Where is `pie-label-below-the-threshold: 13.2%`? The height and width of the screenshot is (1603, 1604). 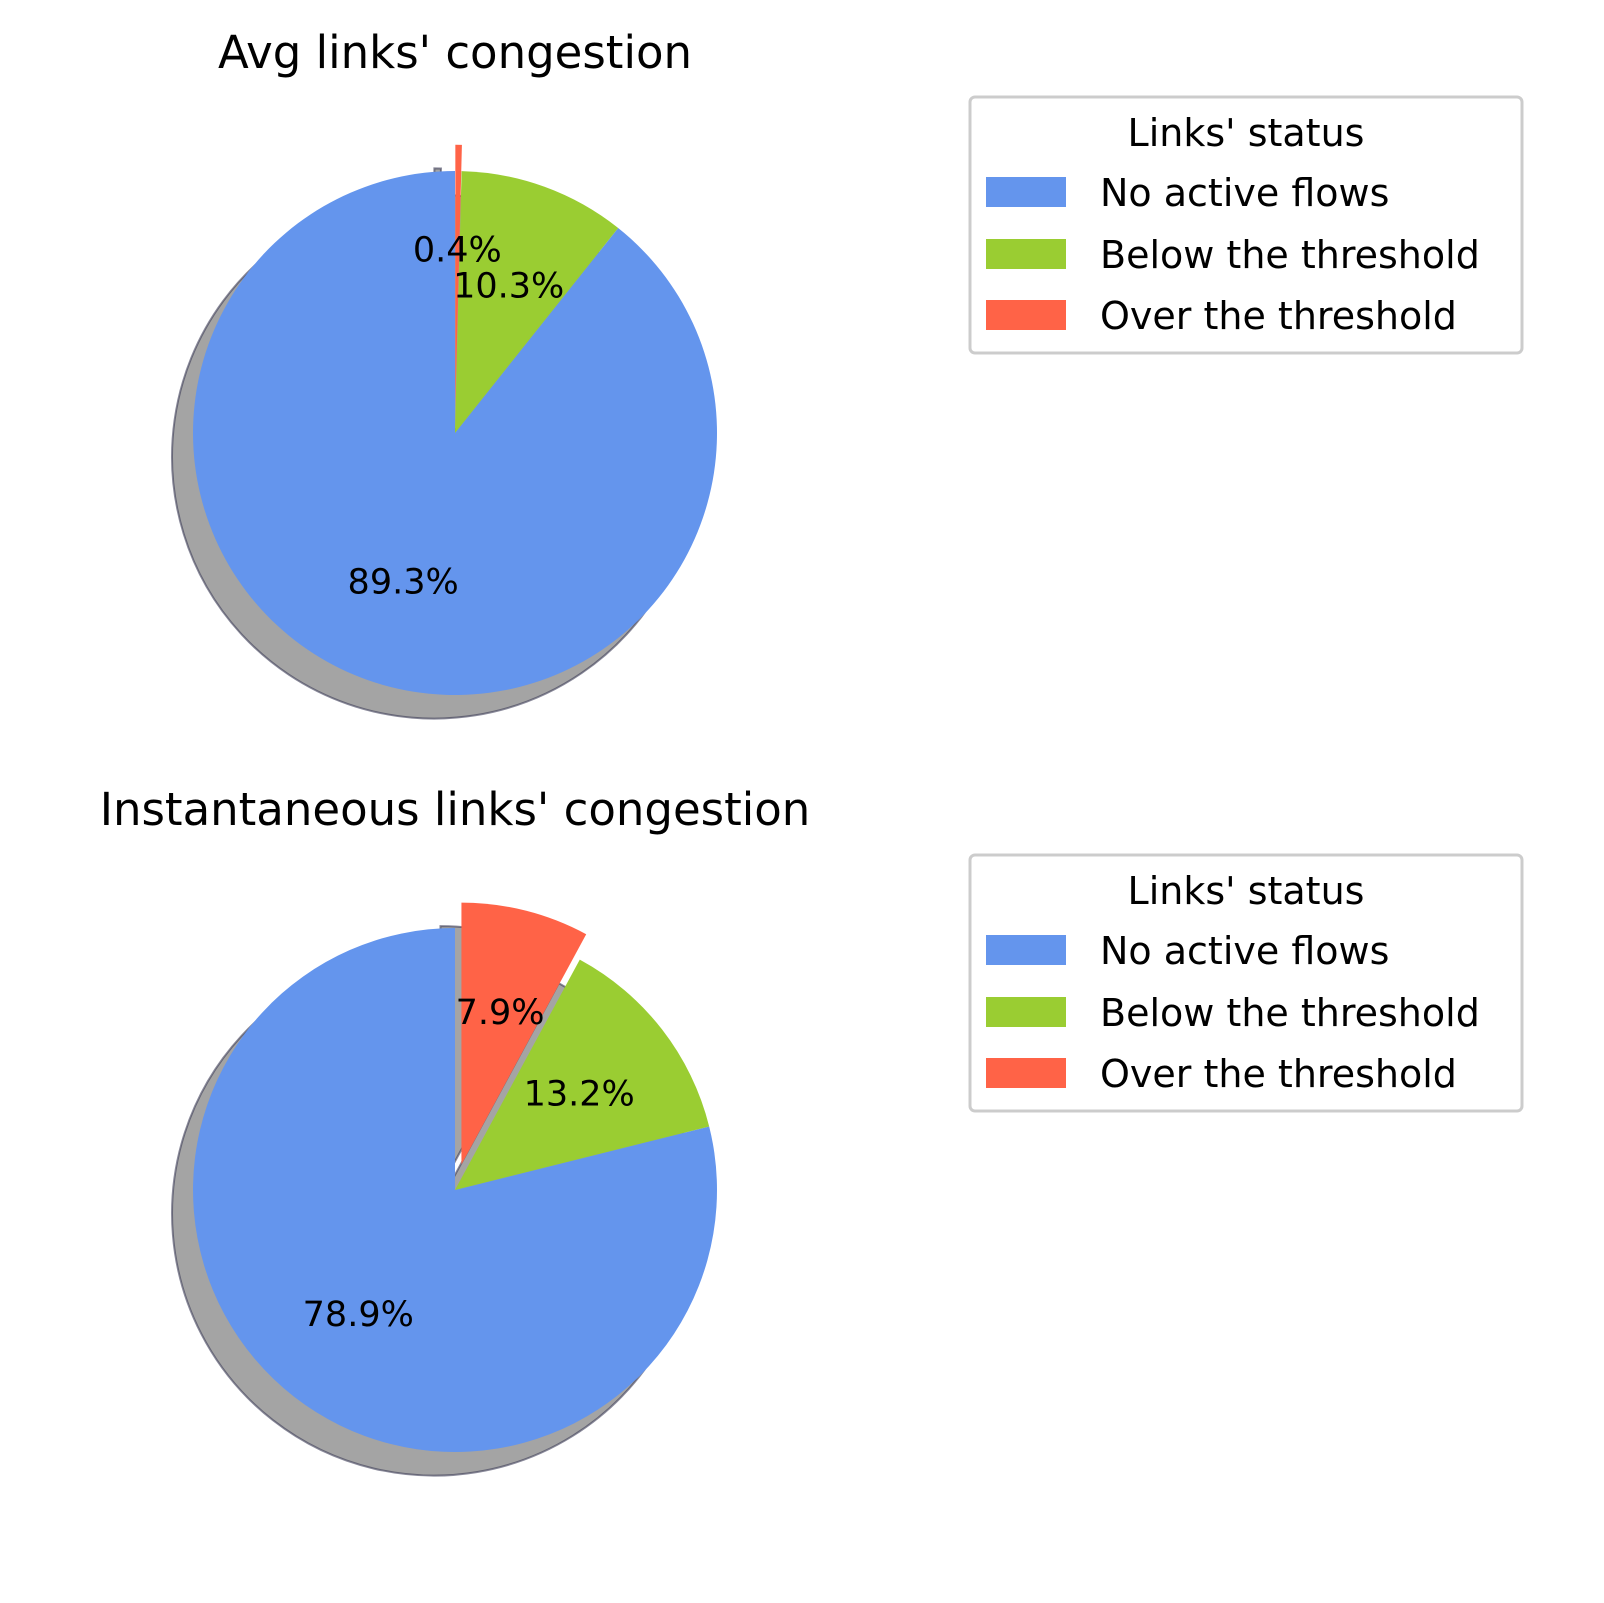
pie-label-below-the-threshold: 13.2% is located at coordinates (579, 1095).